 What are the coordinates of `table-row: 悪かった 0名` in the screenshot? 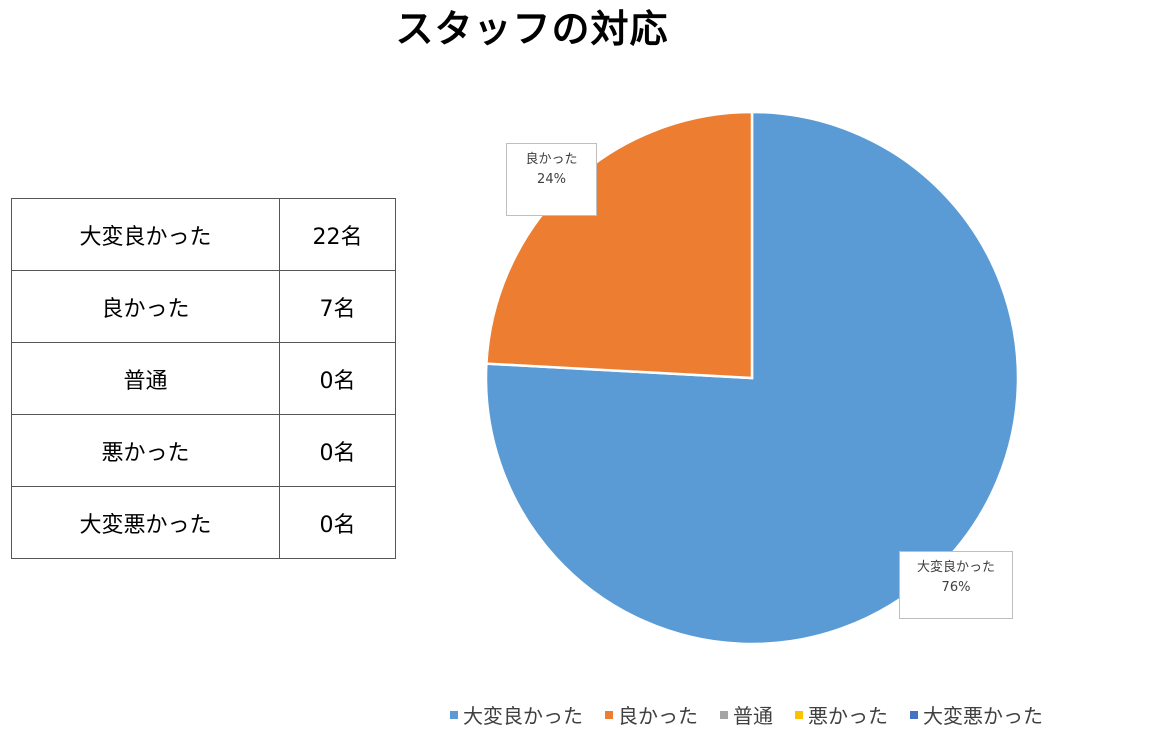 It's located at (203, 450).